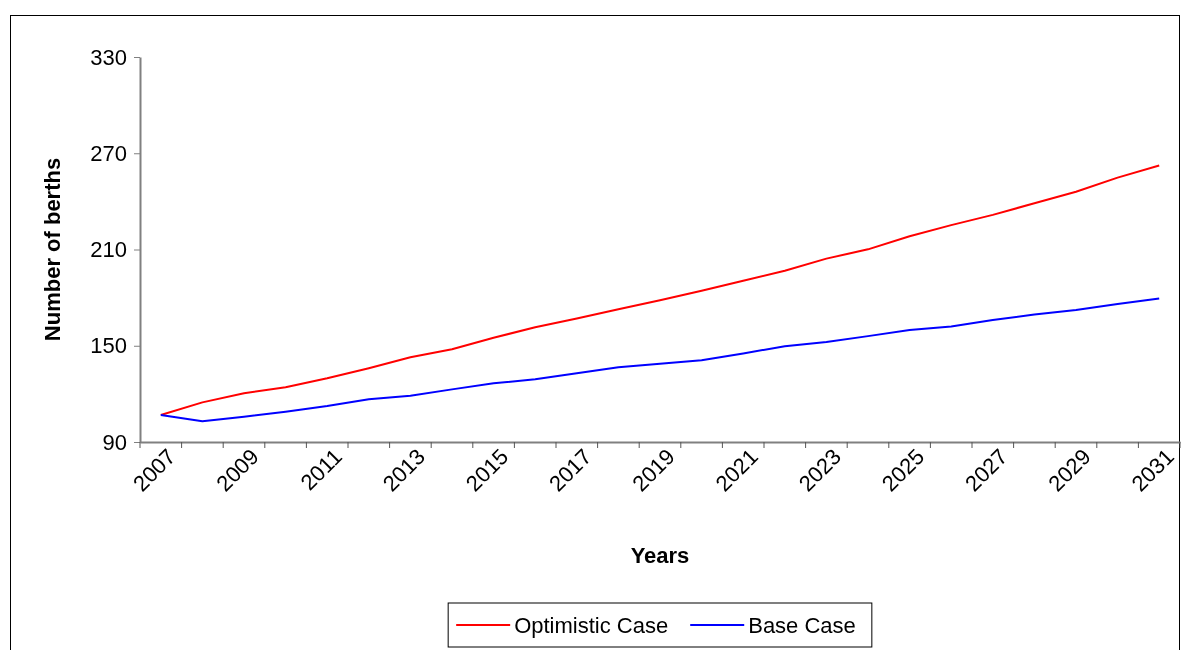 Image resolution: width=1182 pixels, height=650 pixels. Describe the element at coordinates (591, 625) in the screenshot. I see `legend-label: Optimistic Case` at that location.